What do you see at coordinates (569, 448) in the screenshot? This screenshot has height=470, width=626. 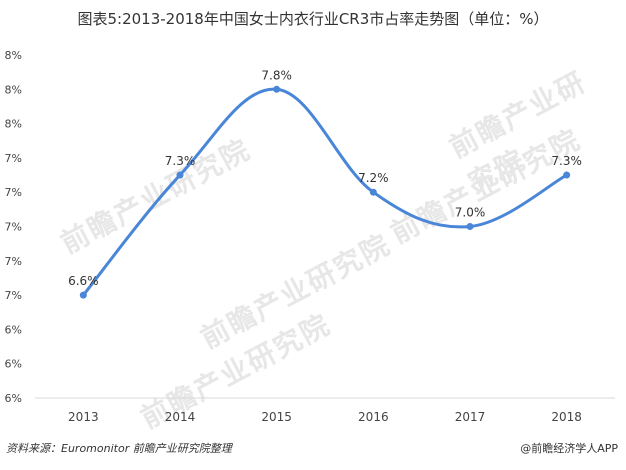 I see `brand-note: @前瞻经济学人APP` at bounding box center [569, 448].